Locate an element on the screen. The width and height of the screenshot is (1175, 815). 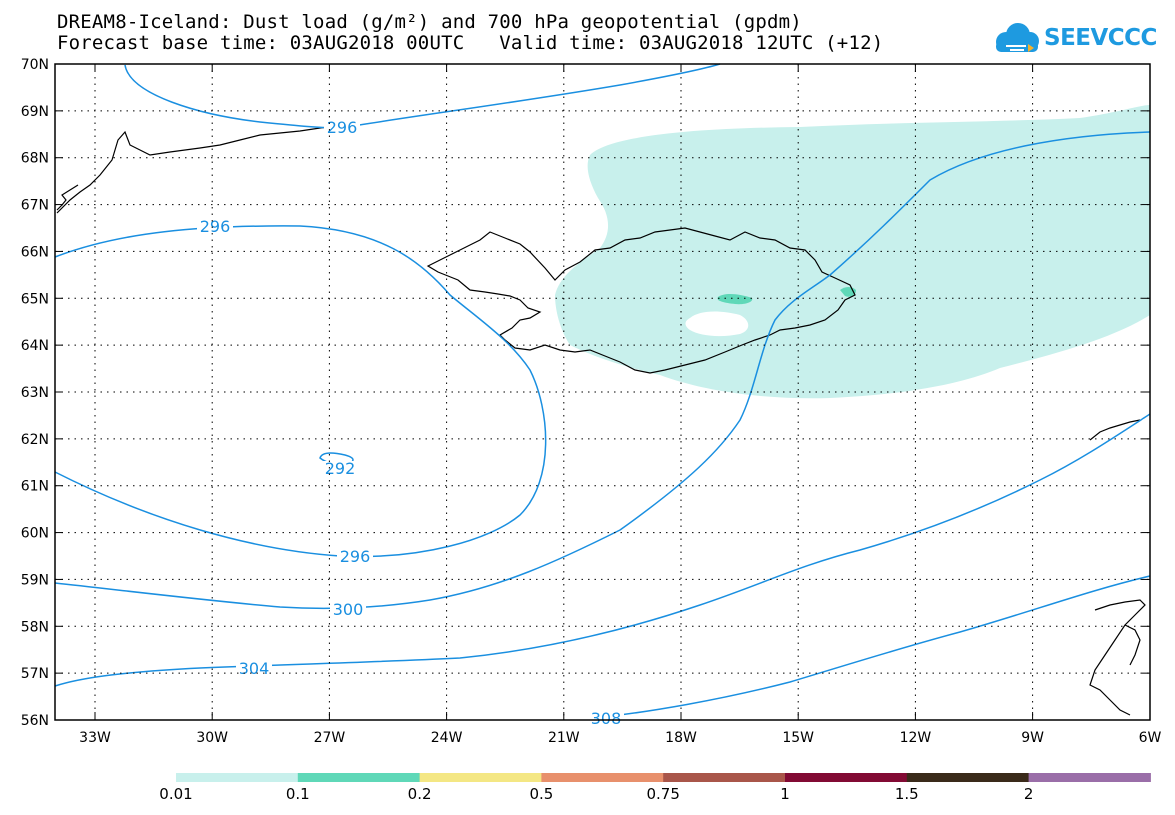
lon-label: 6W is located at coordinates (1150, 738).